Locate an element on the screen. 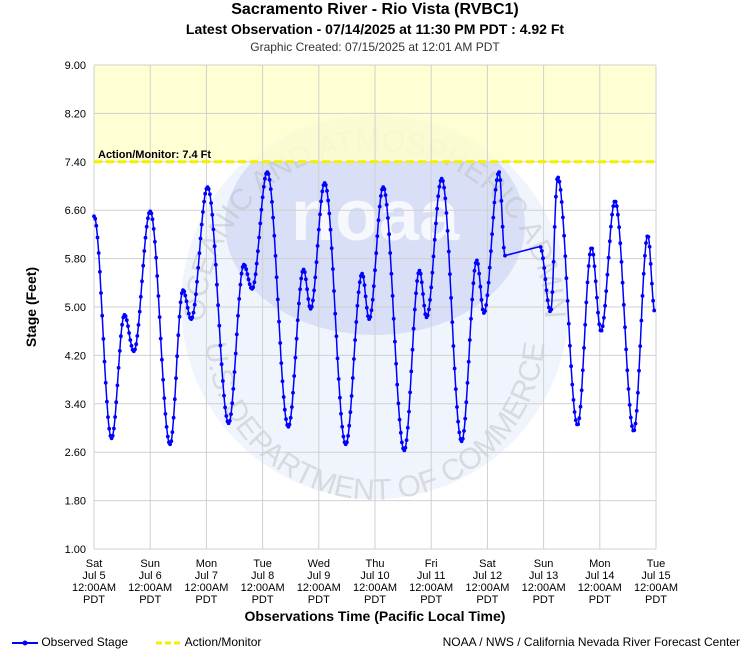  y-tick-label: 2.60 is located at coordinates (75, 453).